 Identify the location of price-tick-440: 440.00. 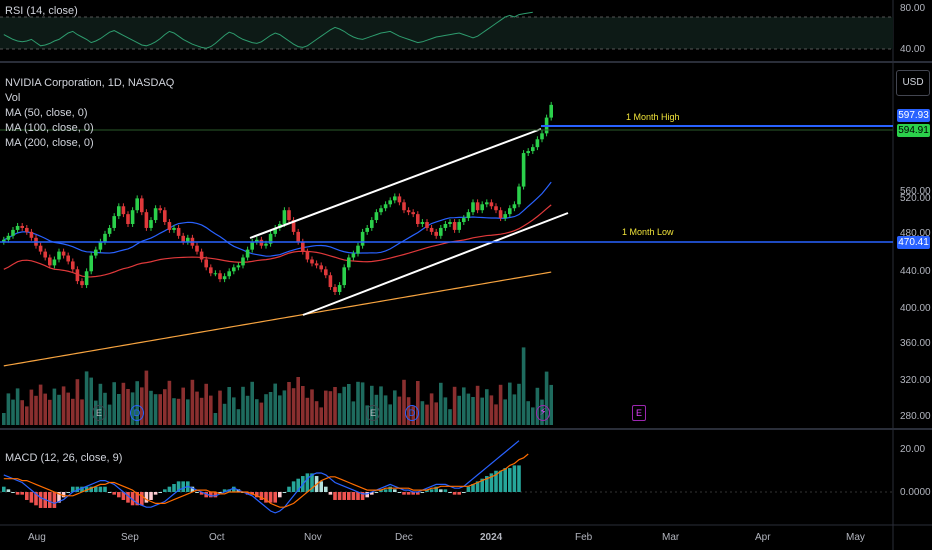
(915, 271).